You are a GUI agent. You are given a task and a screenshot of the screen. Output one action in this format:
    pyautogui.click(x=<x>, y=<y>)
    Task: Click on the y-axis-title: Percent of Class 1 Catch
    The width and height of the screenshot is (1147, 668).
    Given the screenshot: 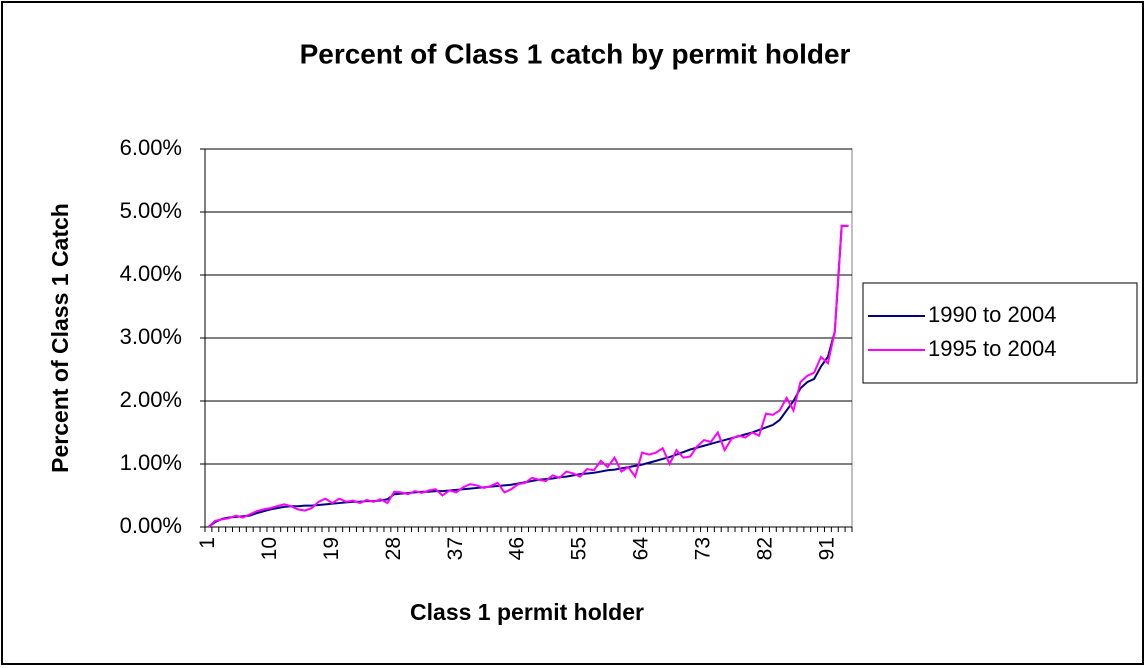 What is the action you would take?
    pyautogui.click(x=60, y=338)
    